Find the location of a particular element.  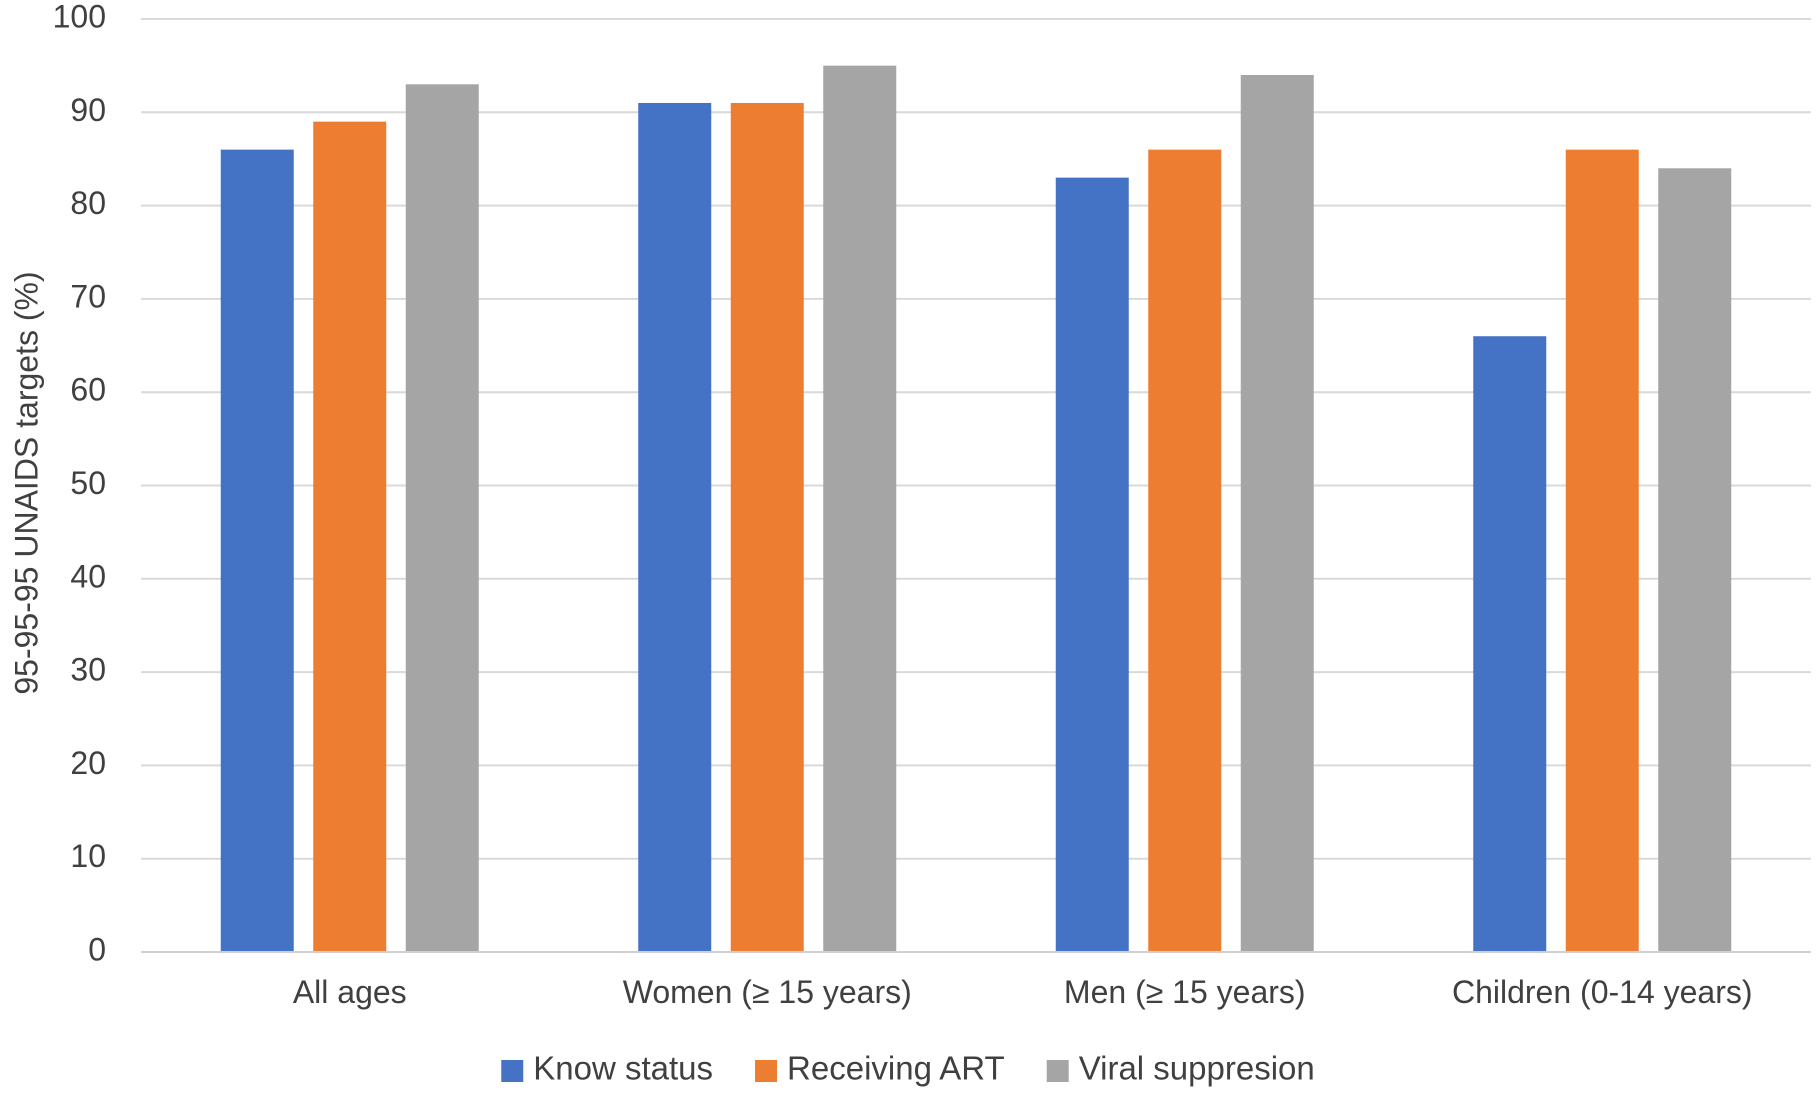

x-category-label: All ages is located at coordinates (350, 992).